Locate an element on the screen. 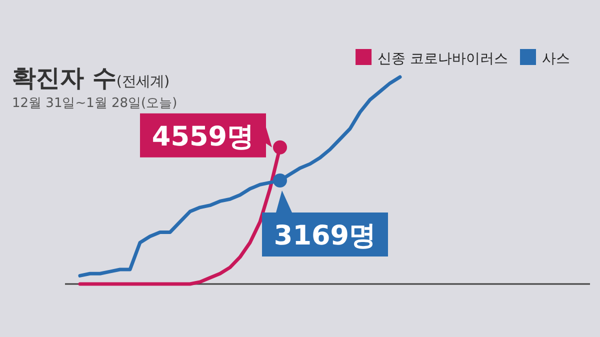  legend-label: 사스 is located at coordinates (556, 59).